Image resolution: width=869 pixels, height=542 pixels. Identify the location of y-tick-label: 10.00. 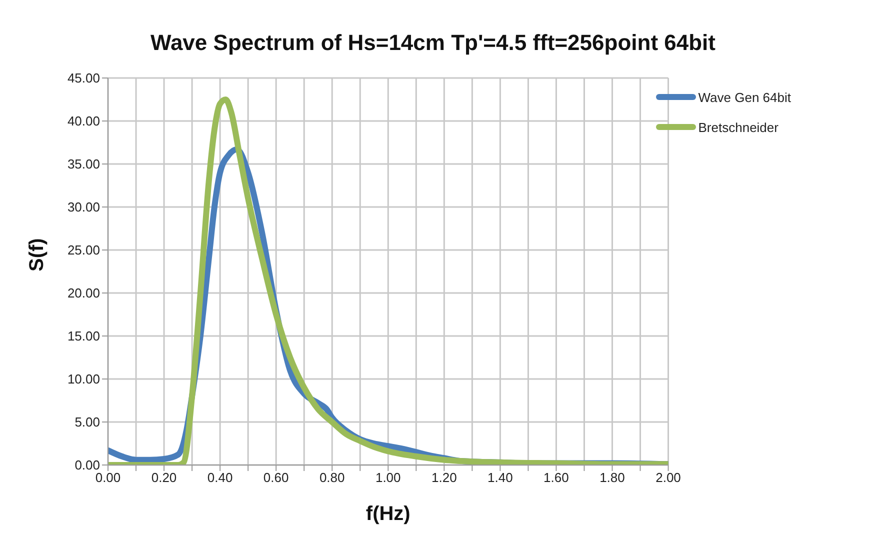
(83, 379).